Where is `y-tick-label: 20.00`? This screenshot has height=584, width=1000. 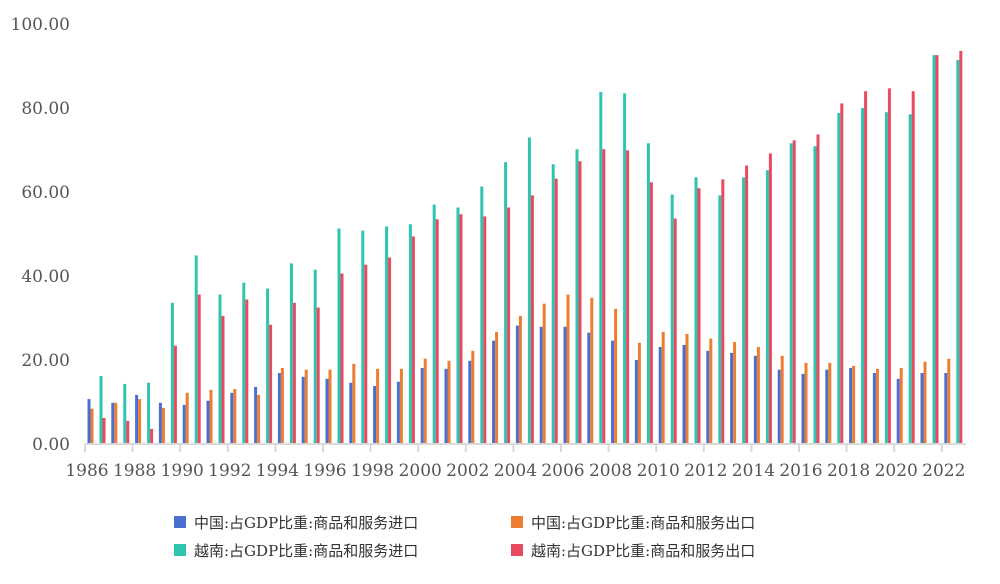 y-tick-label: 20.00 is located at coordinates (45, 361).